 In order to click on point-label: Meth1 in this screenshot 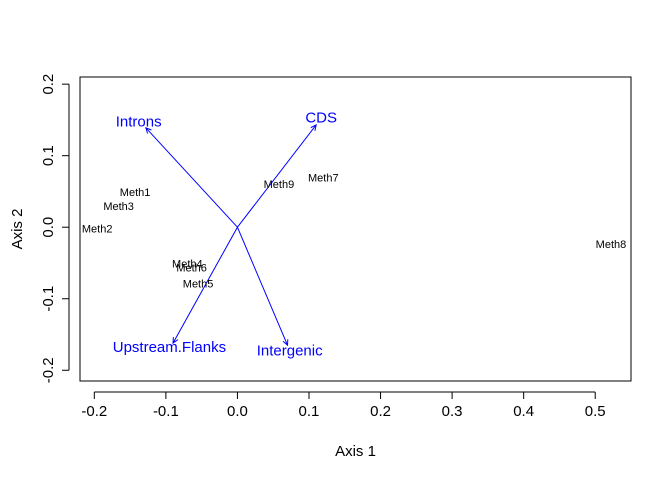, I will do `click(135, 193)`.